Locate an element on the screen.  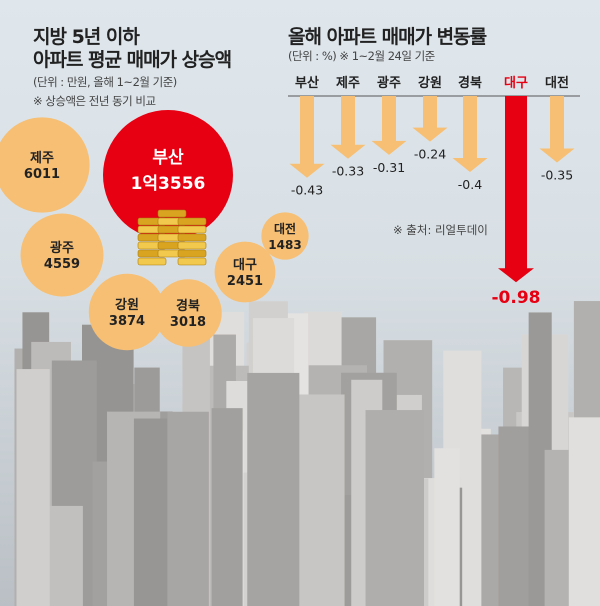
bubble-region-label: 부산 is located at coordinates (168, 158).